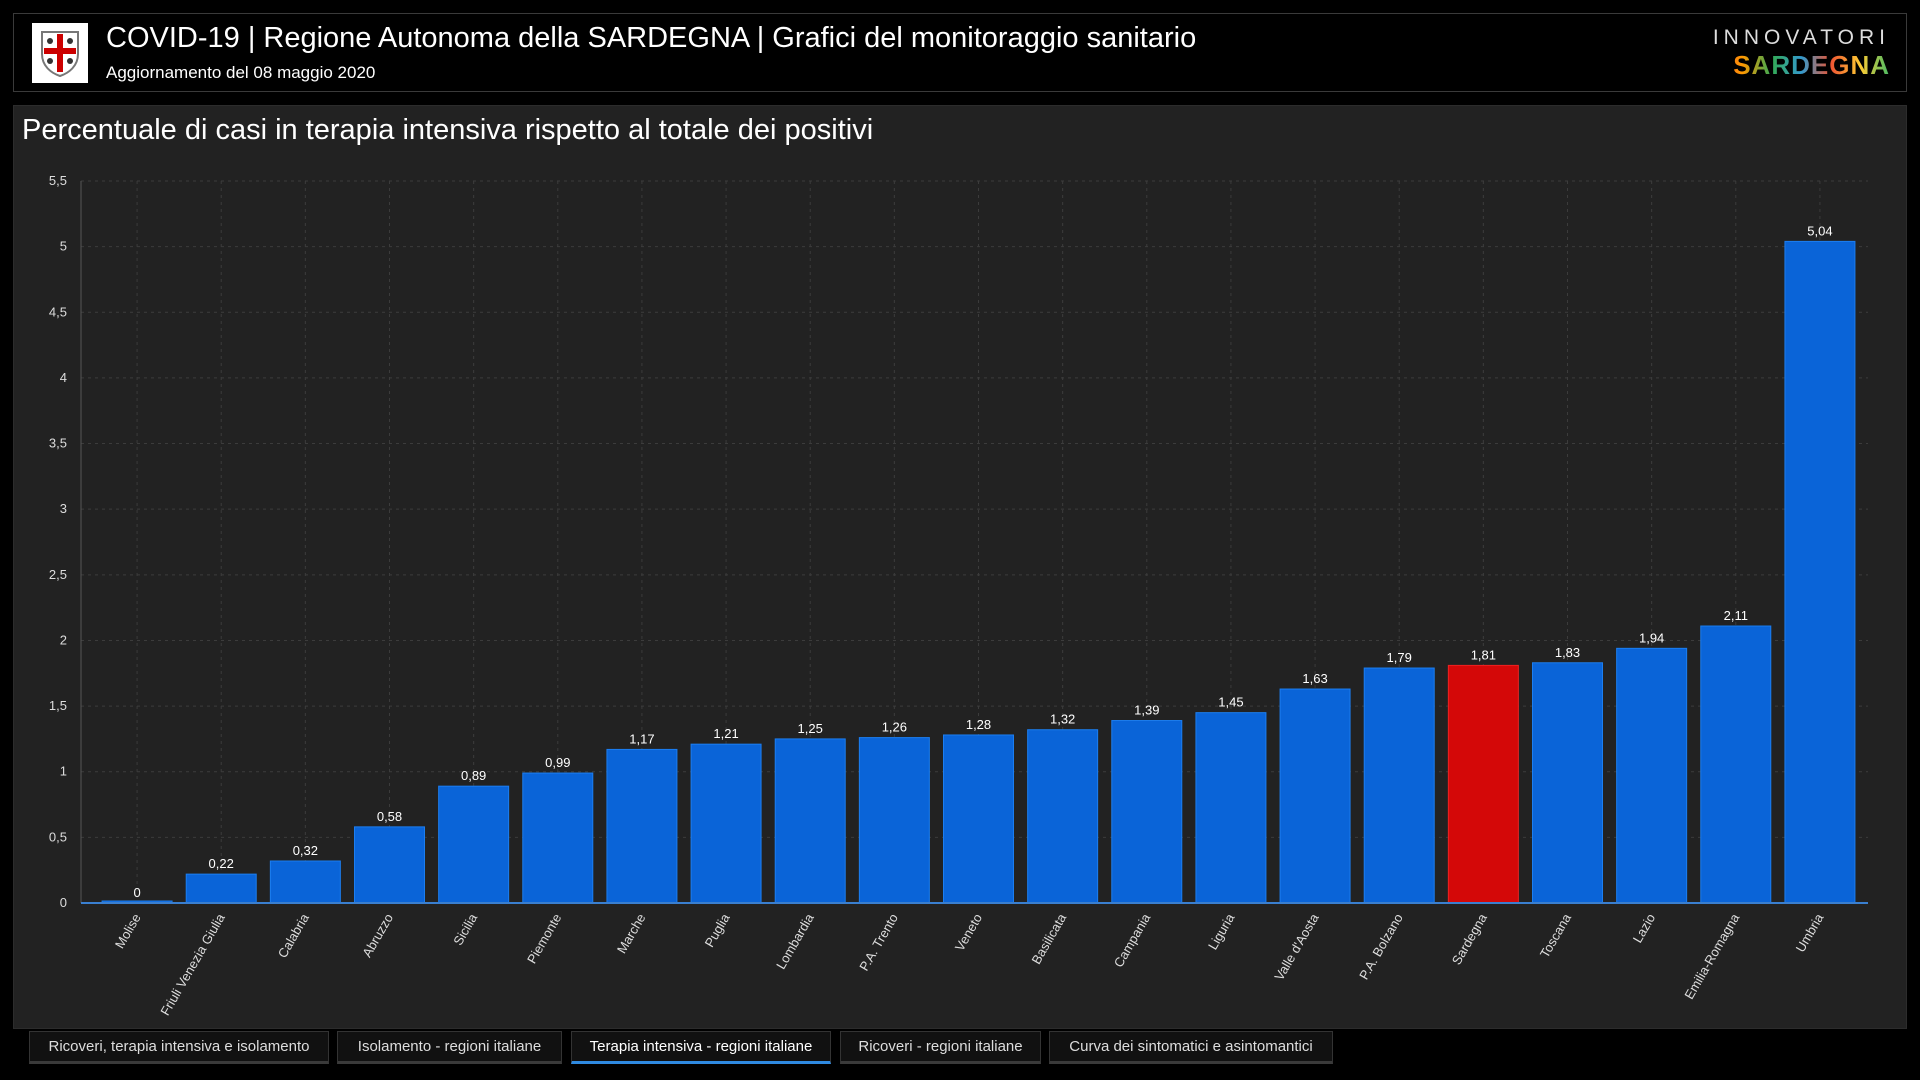 This screenshot has height=1080, width=1920. I want to click on tab-label: Terapia intensiva - regioni italiane, so click(701, 1046).